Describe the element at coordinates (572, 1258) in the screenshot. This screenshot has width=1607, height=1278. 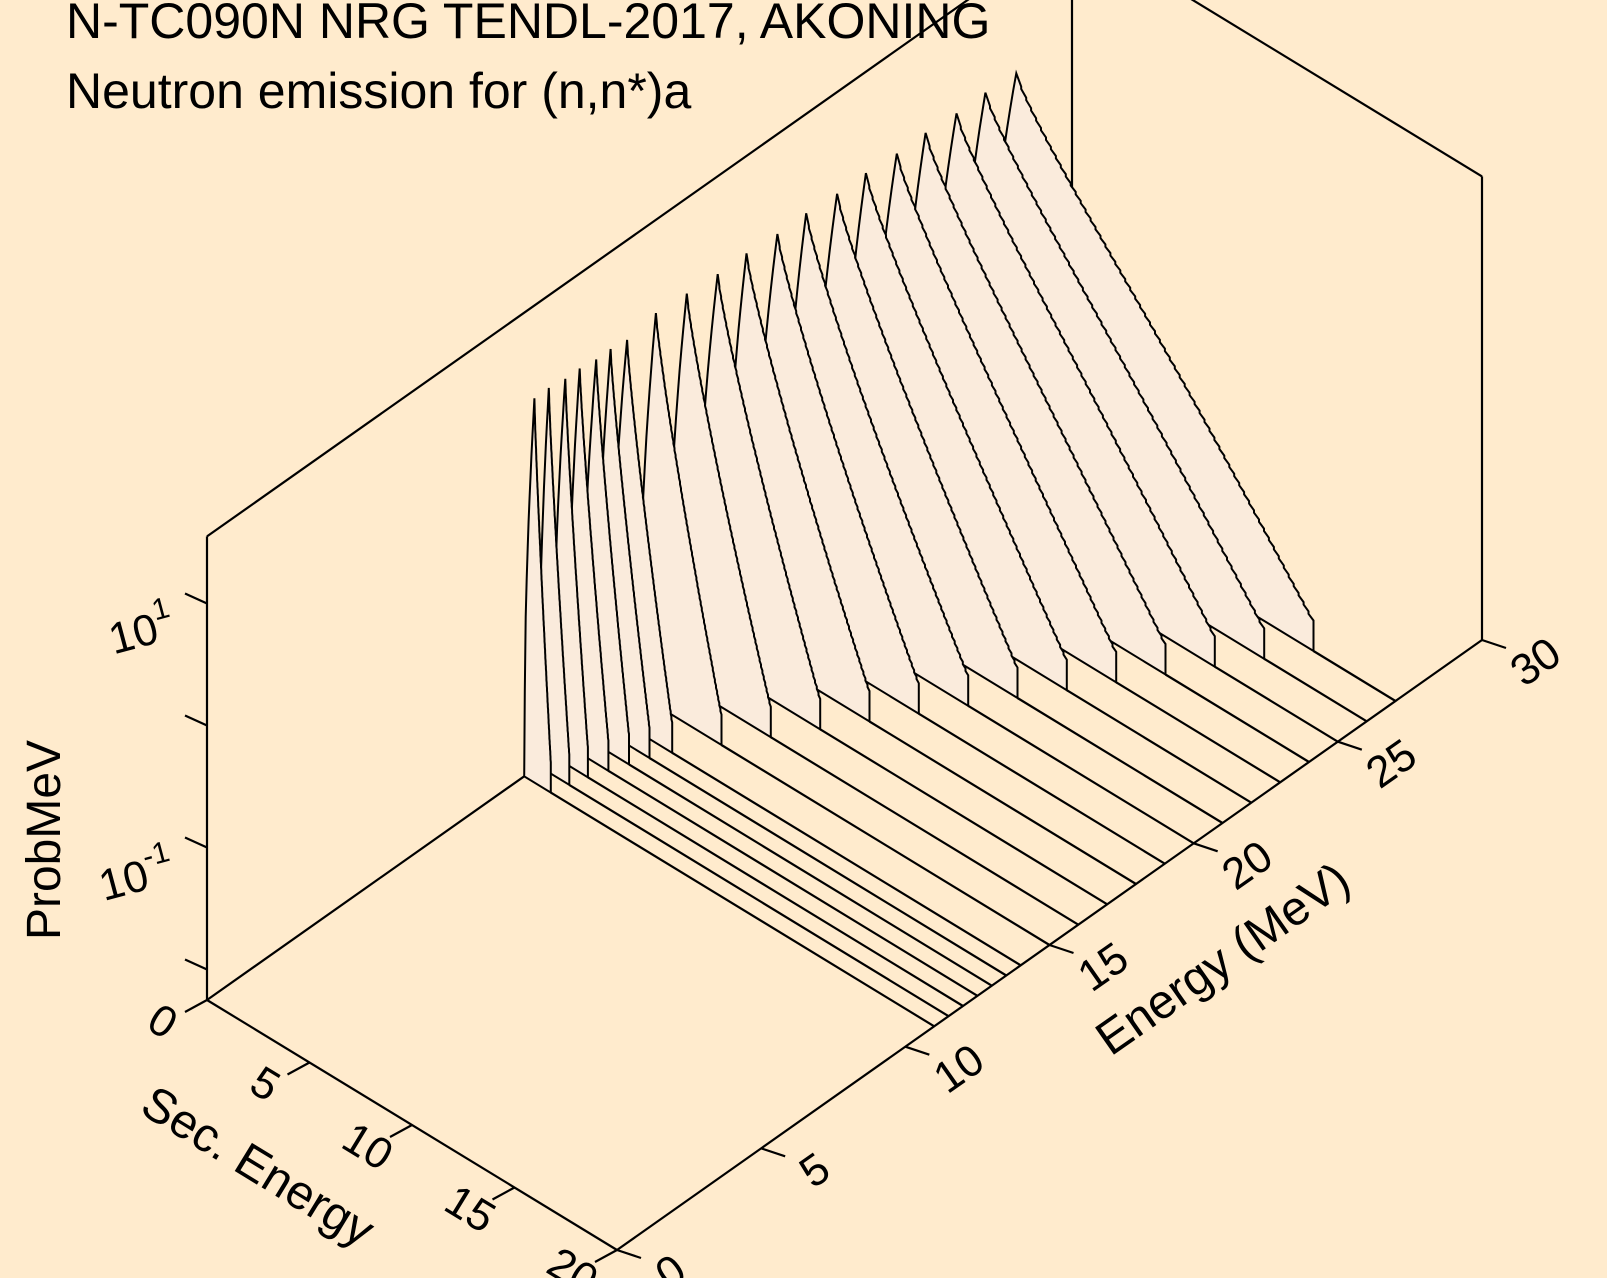
I see `x-tick-label: 20` at that location.